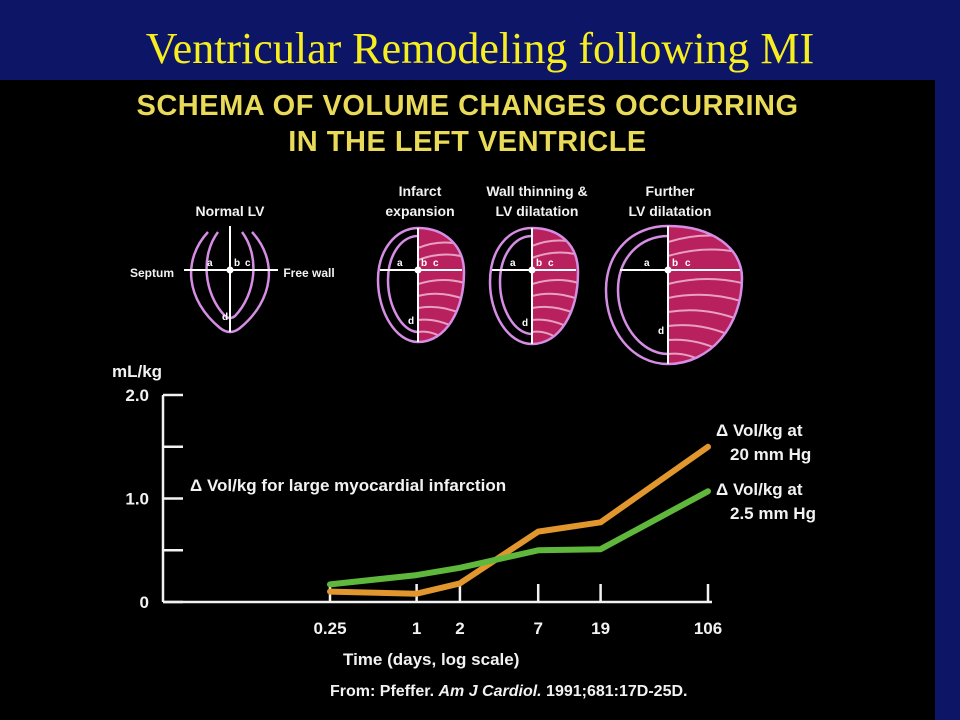 This screenshot has height=720, width=960. Describe the element at coordinates (416, 628) in the screenshot. I see `x-tick-label: 1` at that location.